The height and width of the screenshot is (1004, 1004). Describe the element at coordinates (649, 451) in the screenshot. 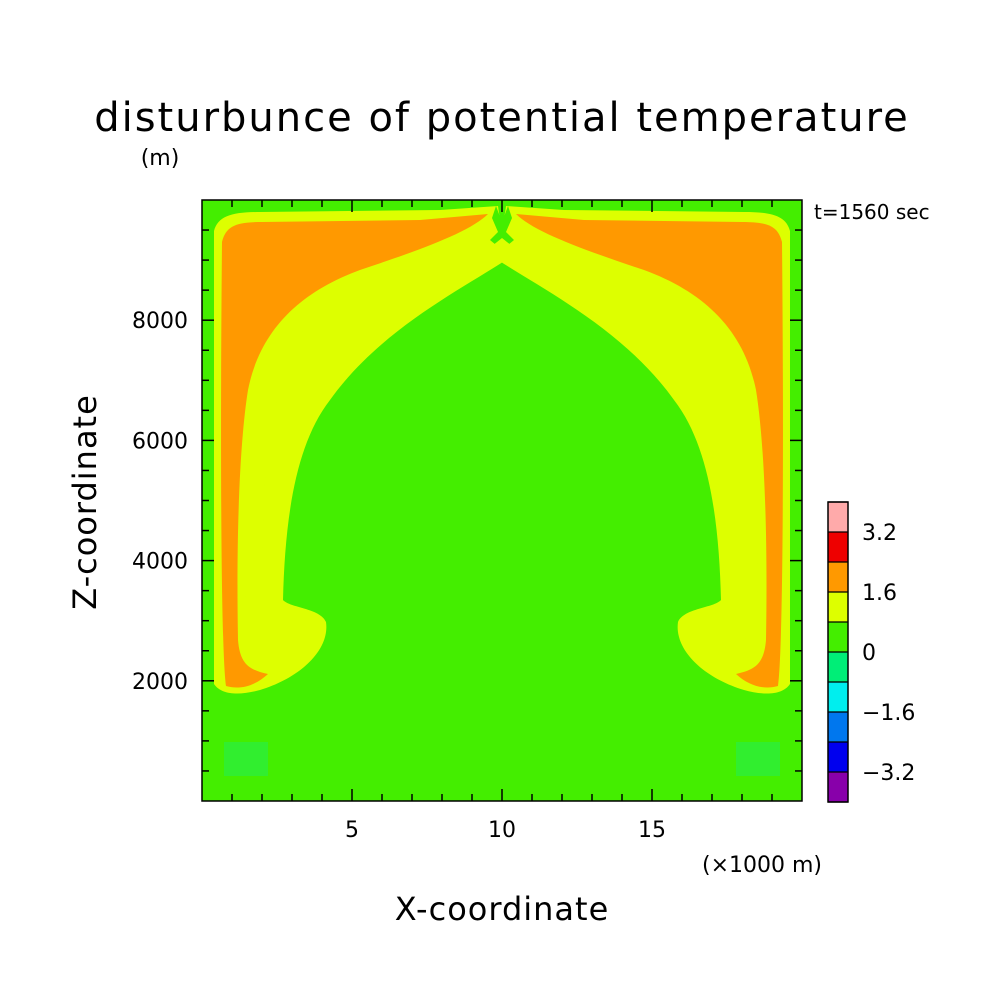

I see `hot-band-right` at that location.